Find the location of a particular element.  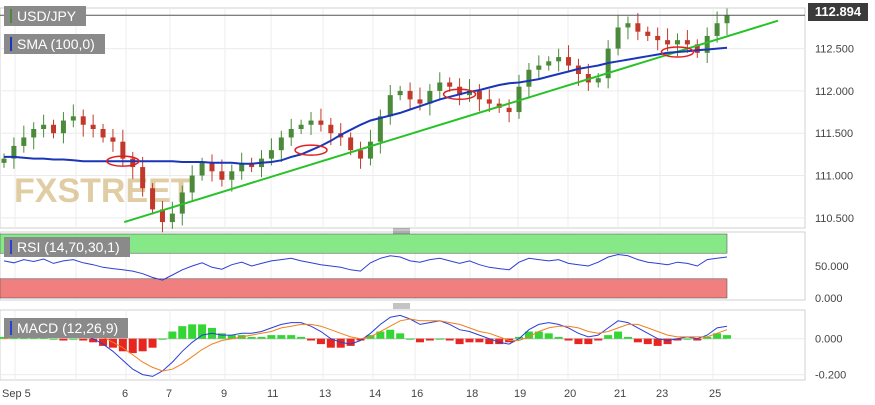

x-axis-tick-label: 9 is located at coordinates (224, 394).